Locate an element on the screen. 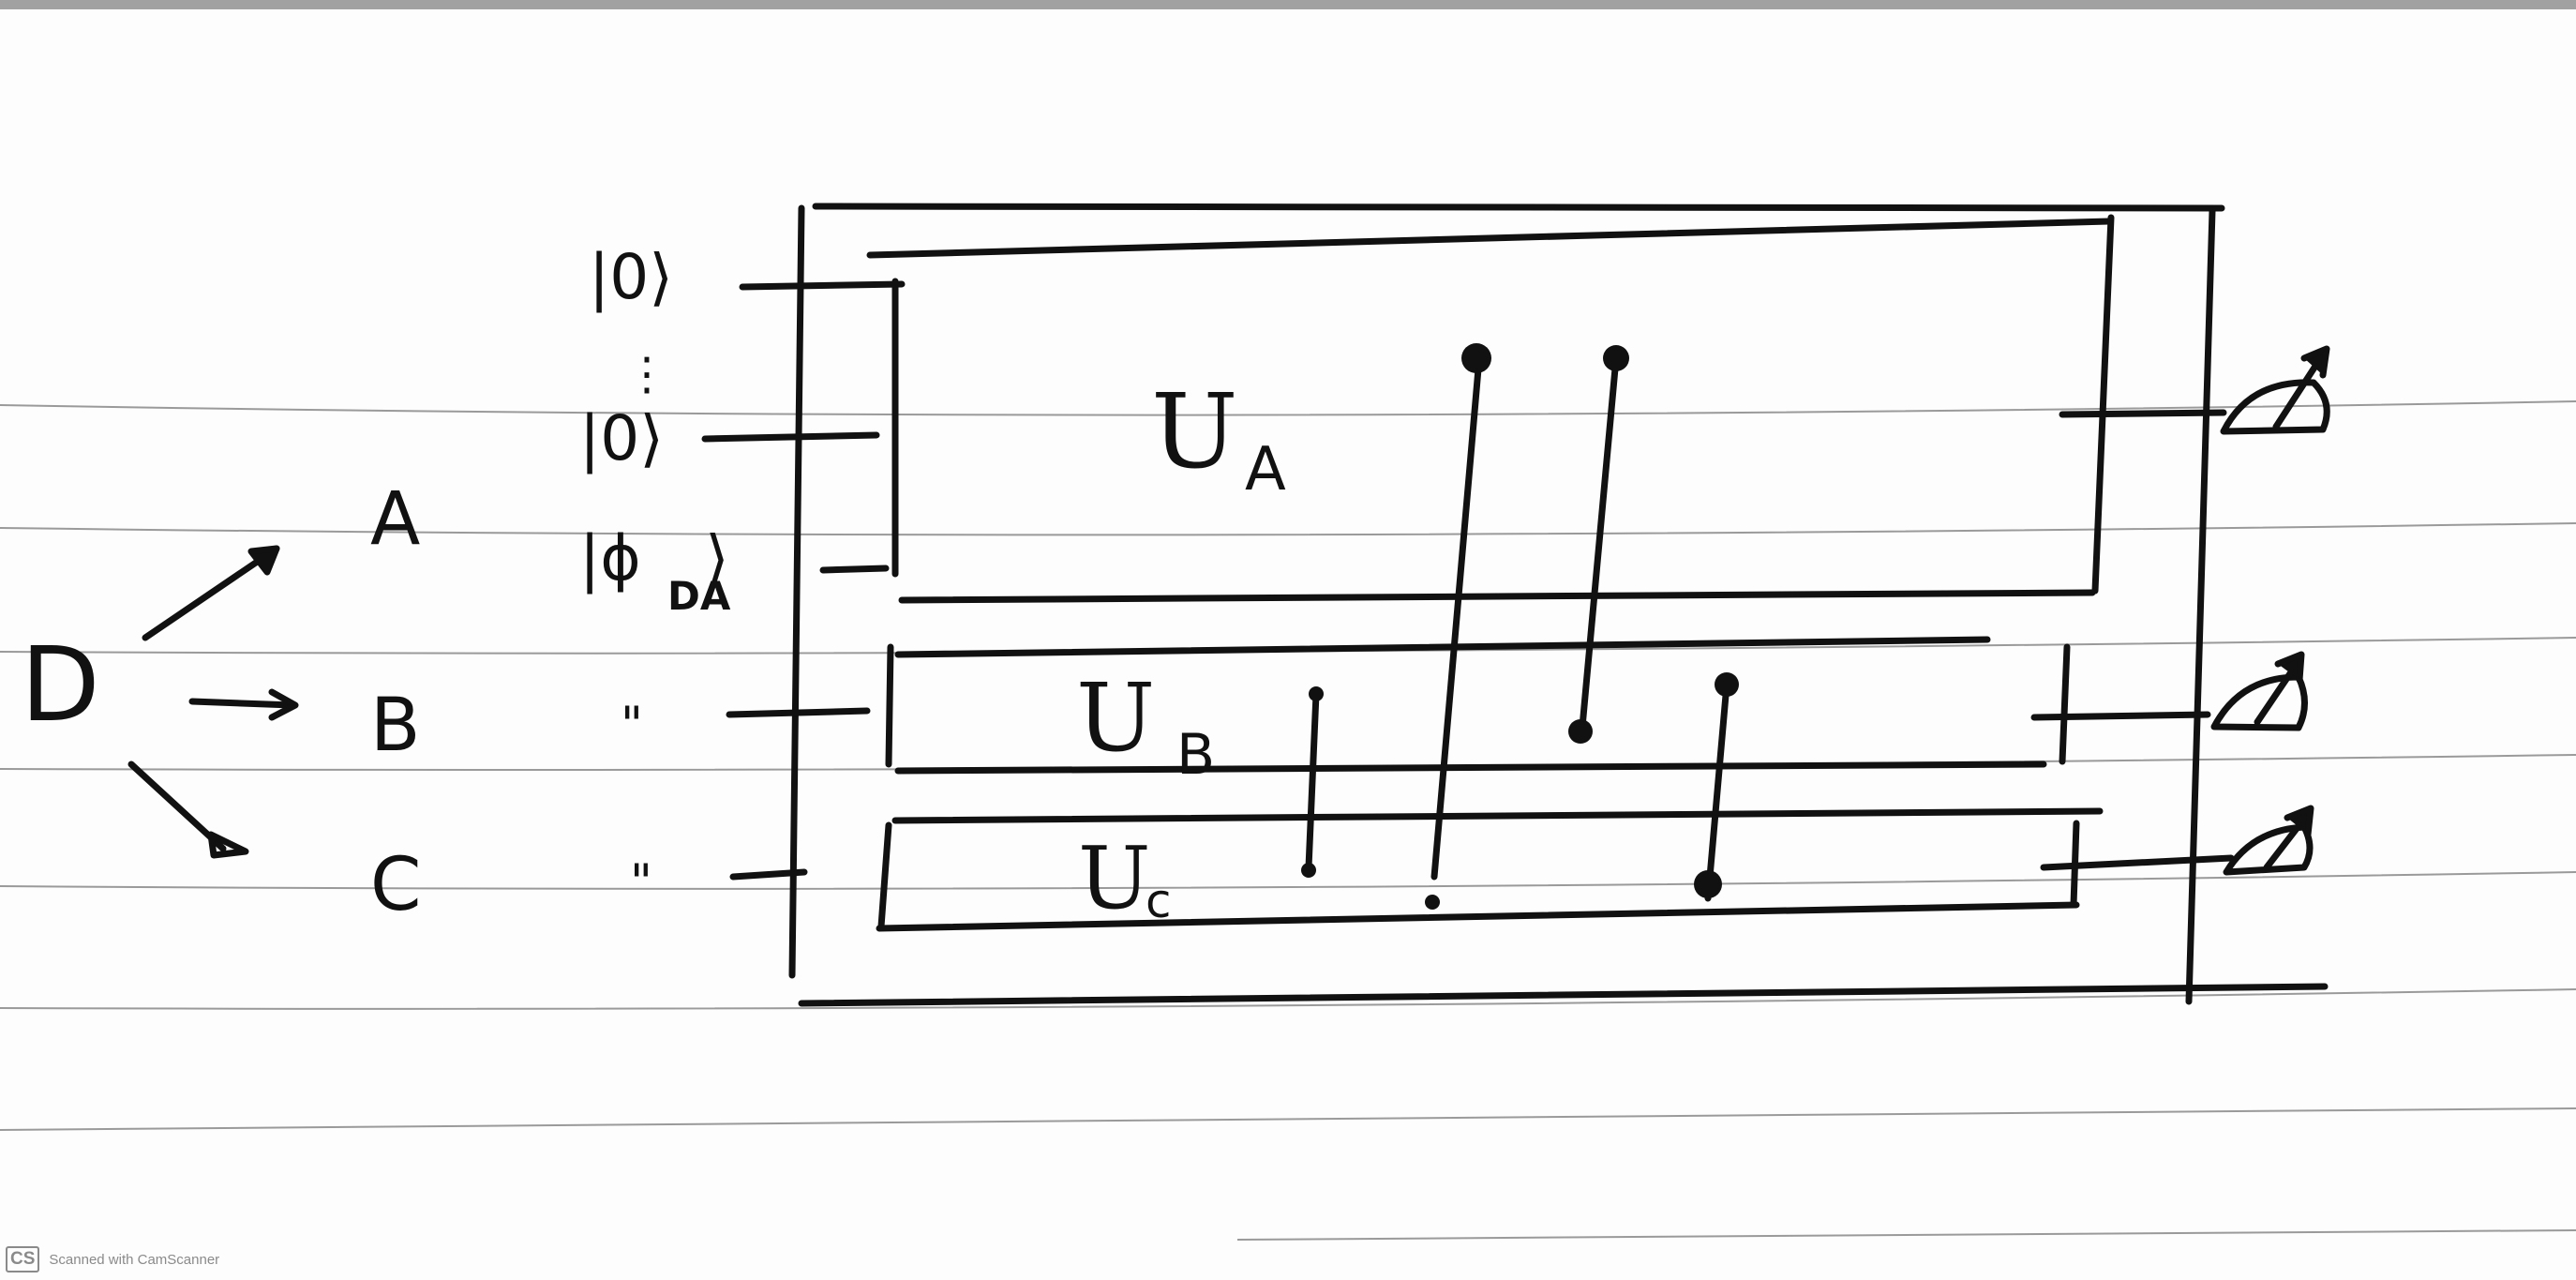  scan-shadow is located at coordinates (1288, 4).